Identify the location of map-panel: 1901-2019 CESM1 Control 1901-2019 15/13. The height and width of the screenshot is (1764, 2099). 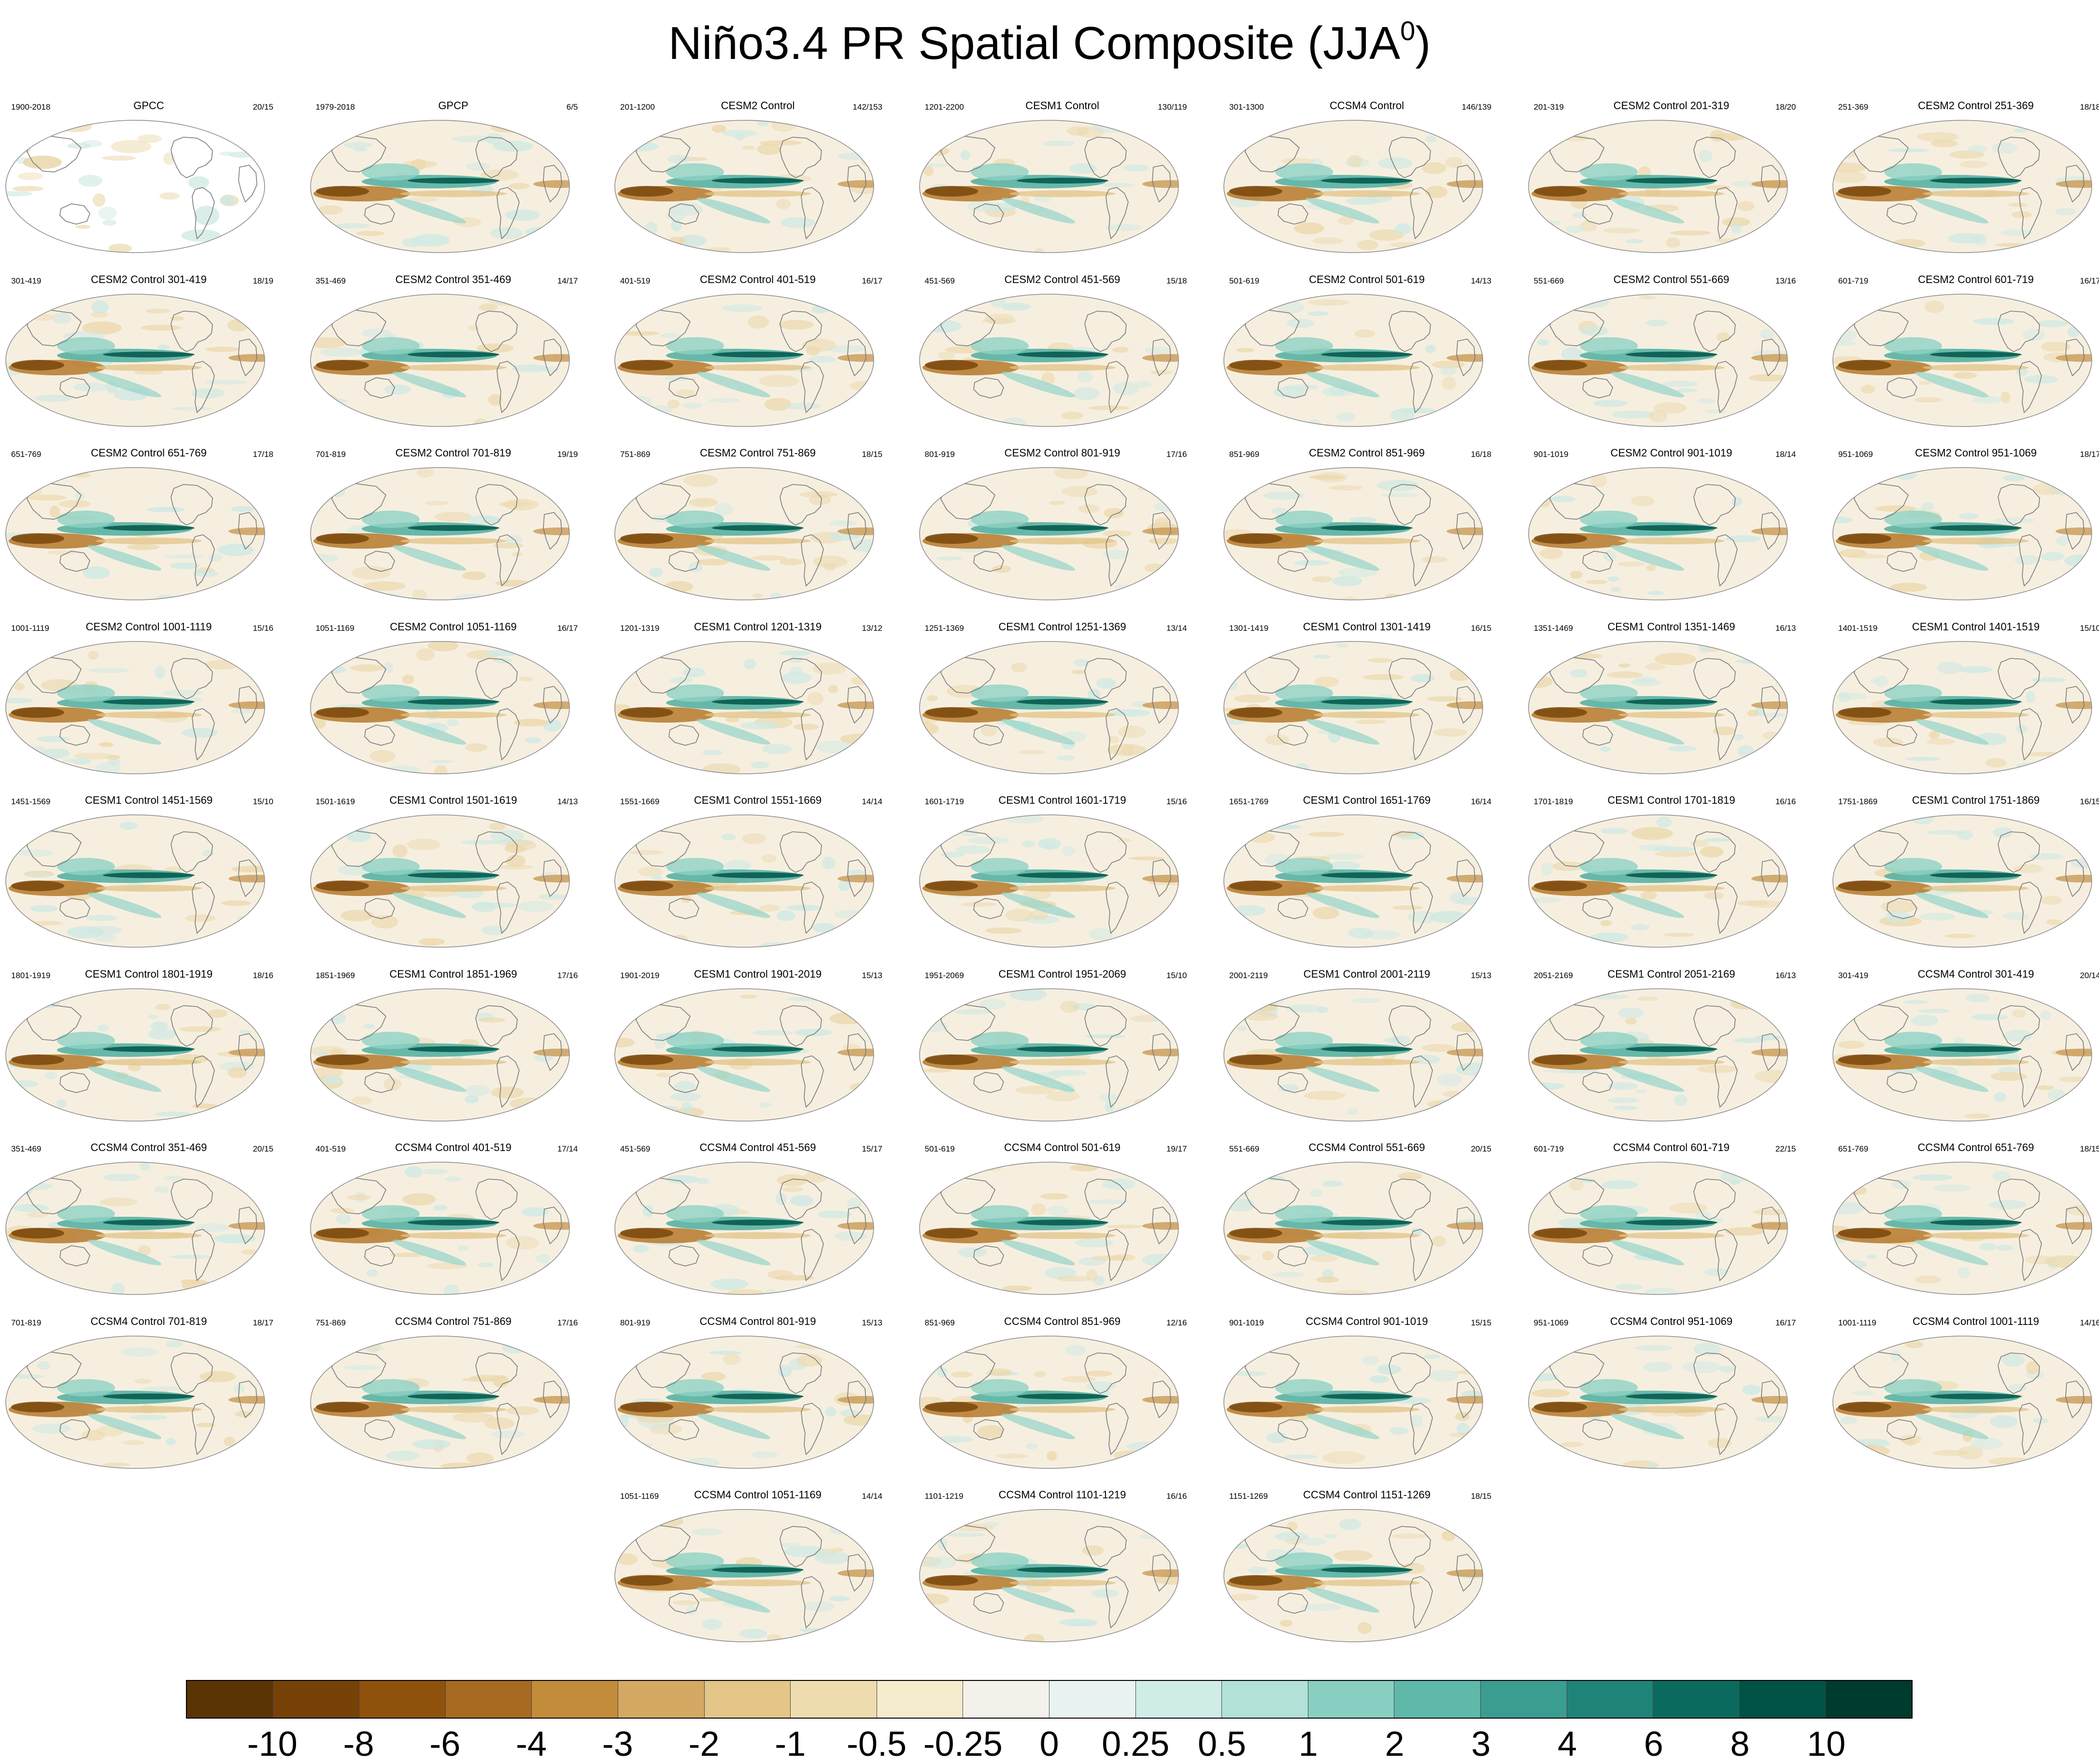
(758, 1046).